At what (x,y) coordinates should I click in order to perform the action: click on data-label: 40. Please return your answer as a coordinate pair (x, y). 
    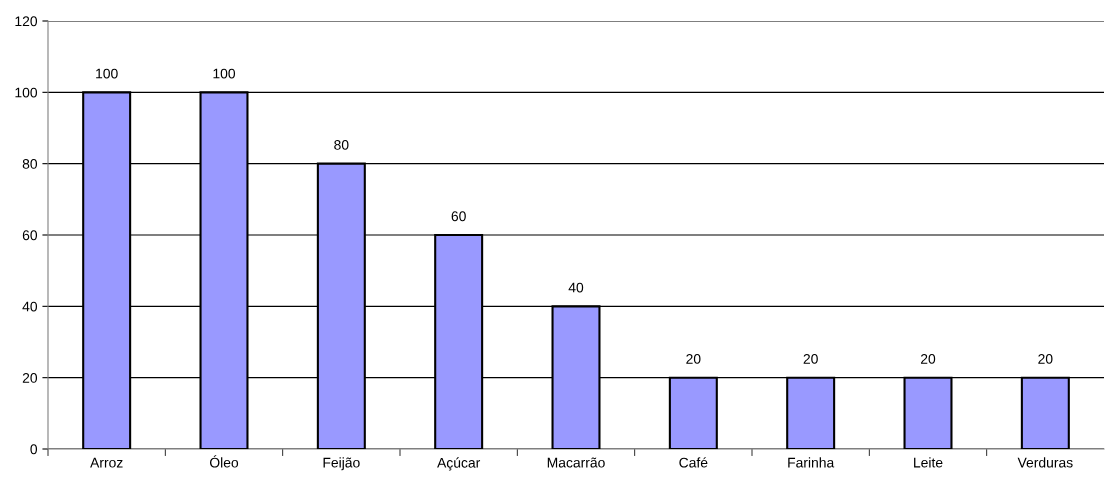
    Looking at the image, I should click on (576, 287).